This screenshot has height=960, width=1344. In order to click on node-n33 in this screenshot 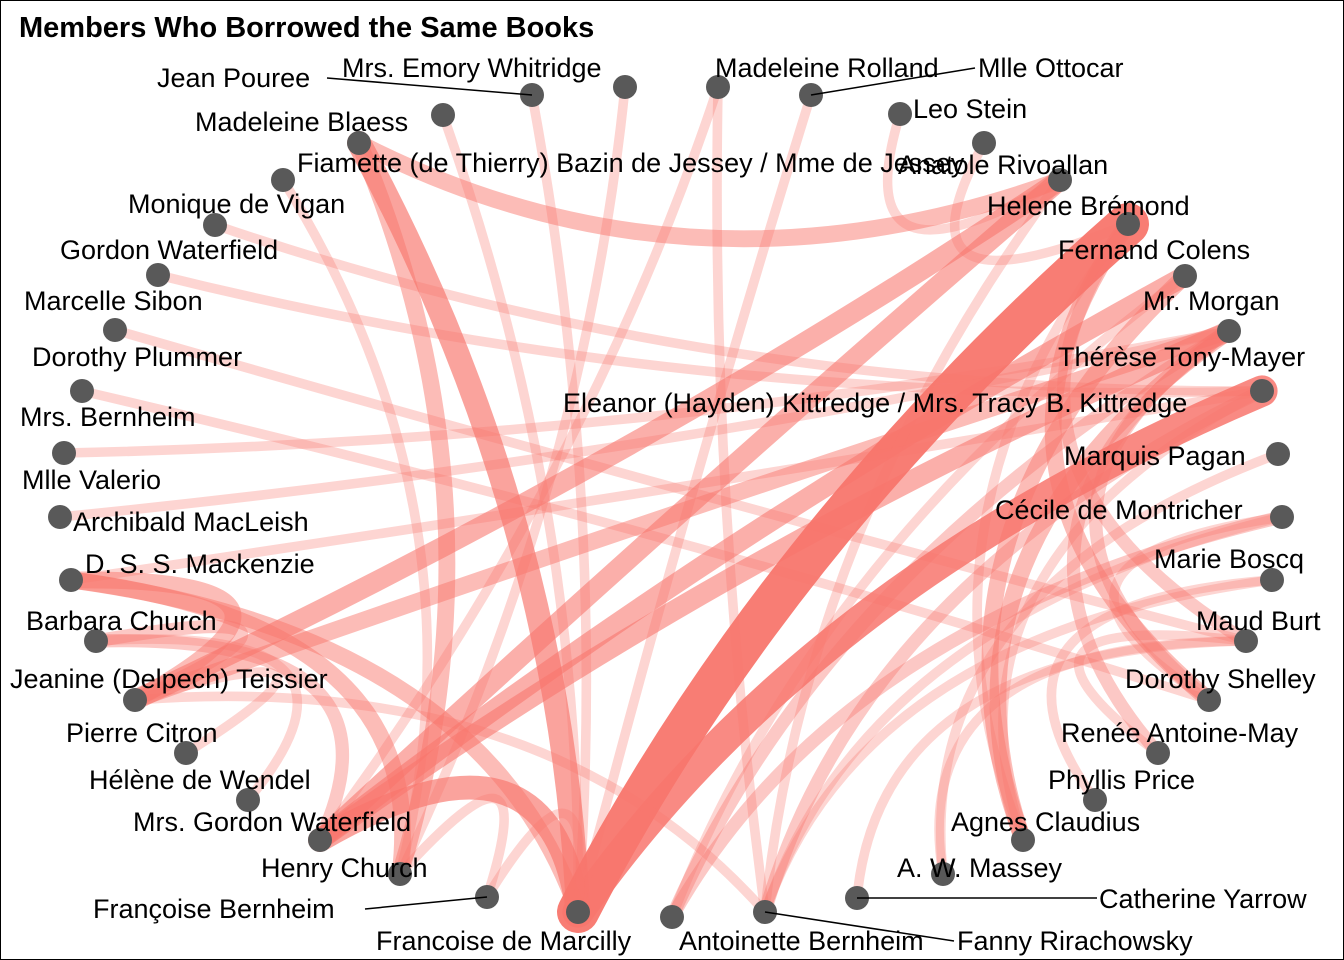, I will do `click(1023, 840)`.